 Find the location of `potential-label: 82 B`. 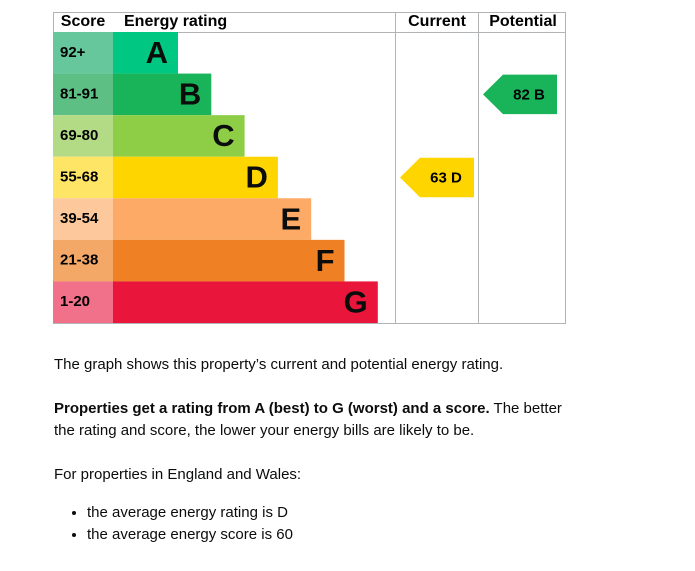

potential-label: 82 B is located at coordinates (529, 94).